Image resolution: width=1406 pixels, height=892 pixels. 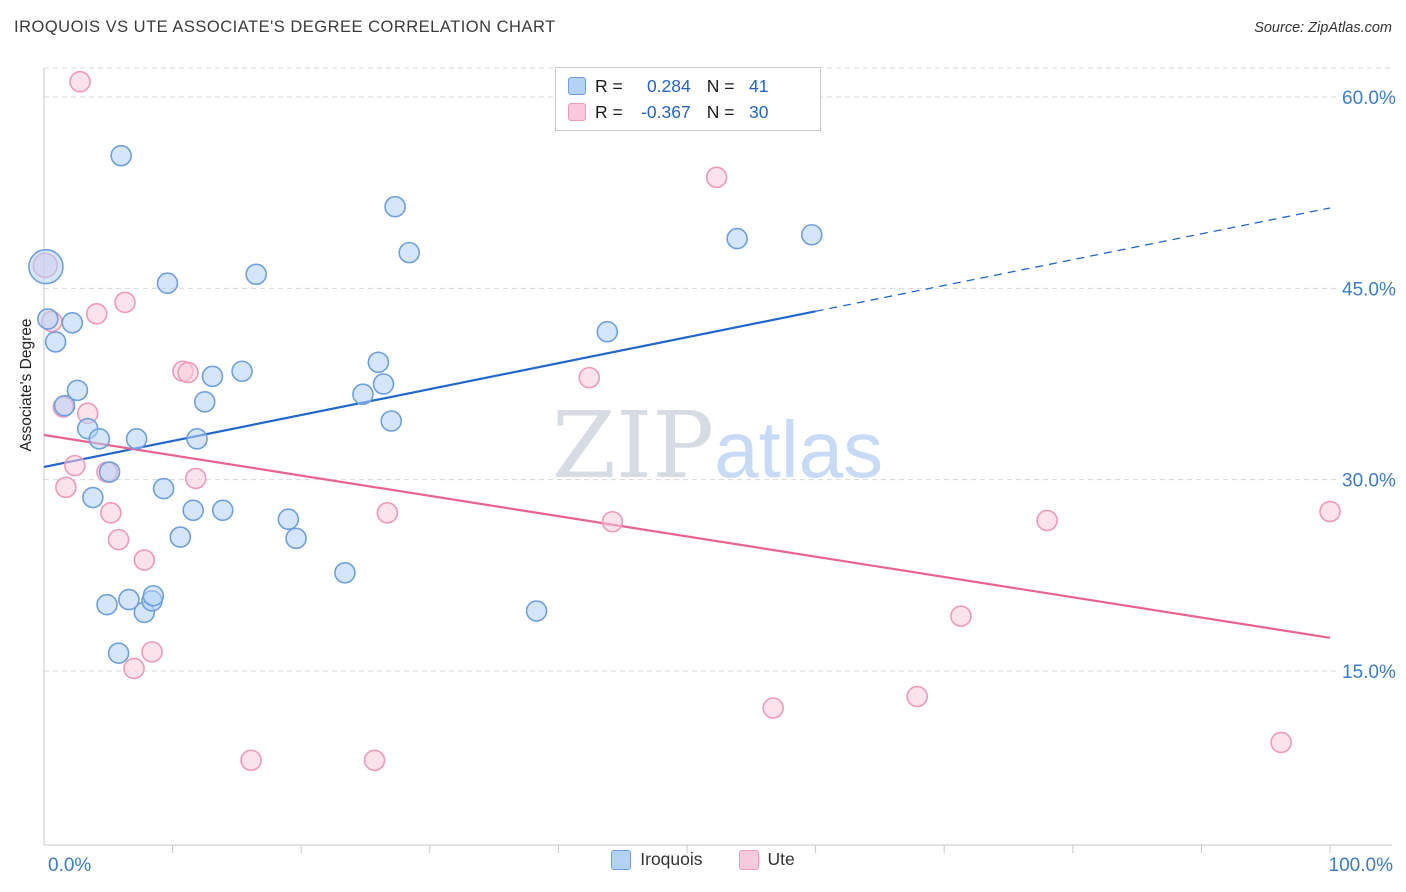 I want to click on n-value: 41, so click(x=759, y=85).